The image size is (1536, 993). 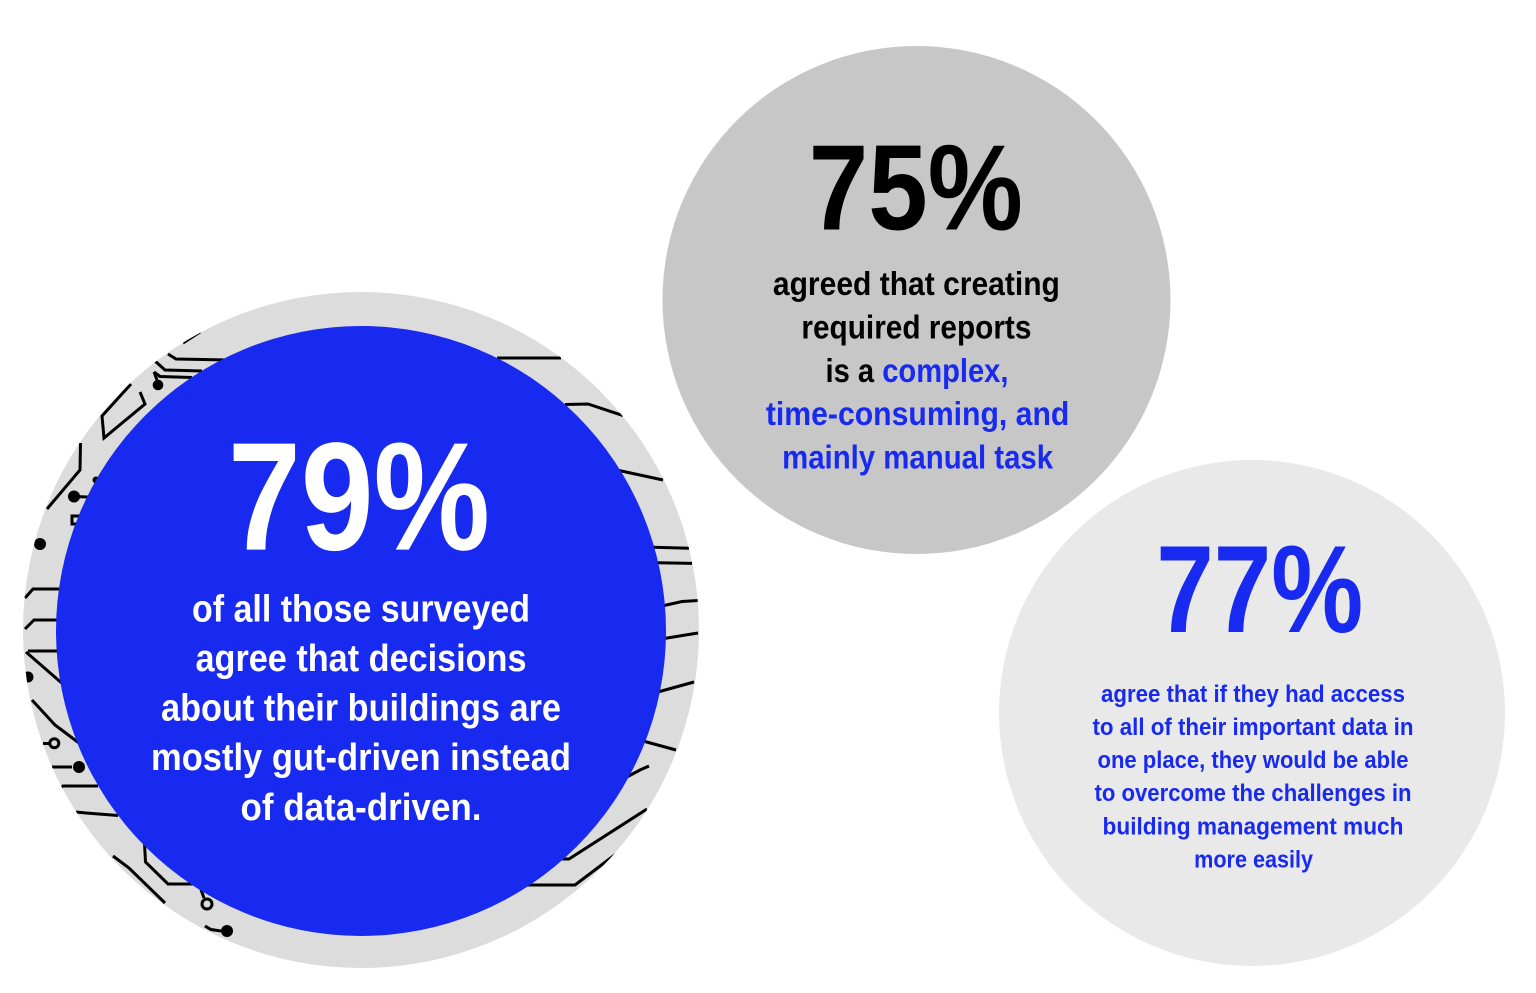 What do you see at coordinates (918, 456) in the screenshot?
I see `svg-text: mainly manual task` at bounding box center [918, 456].